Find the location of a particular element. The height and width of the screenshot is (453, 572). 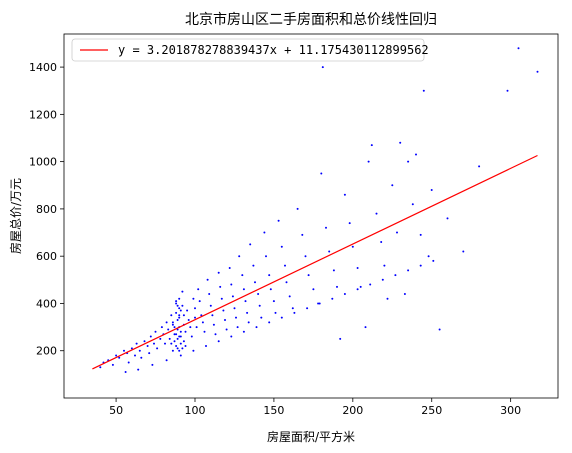

x-tick-label: 300 is located at coordinates (510, 410).